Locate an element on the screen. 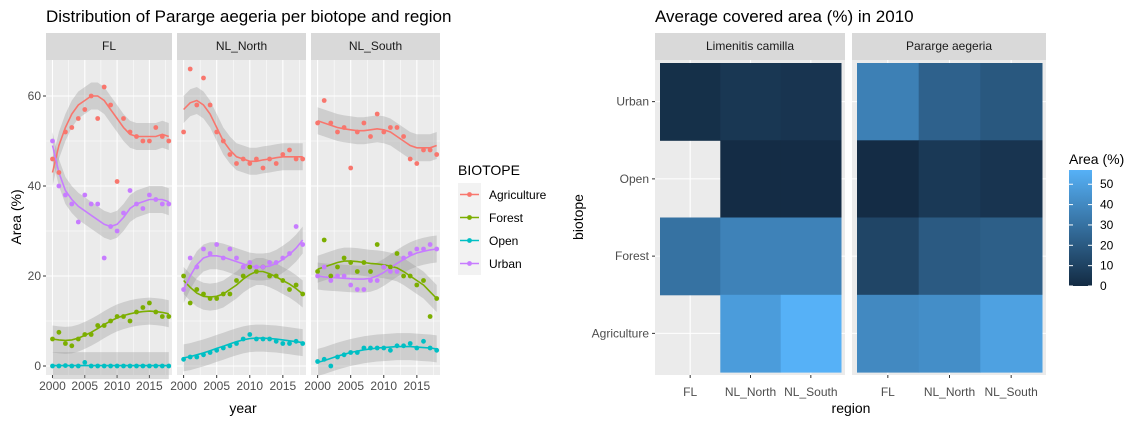 The width and height of the screenshot is (1142, 423). legend-label-urban: Urban is located at coordinates (505, 264).